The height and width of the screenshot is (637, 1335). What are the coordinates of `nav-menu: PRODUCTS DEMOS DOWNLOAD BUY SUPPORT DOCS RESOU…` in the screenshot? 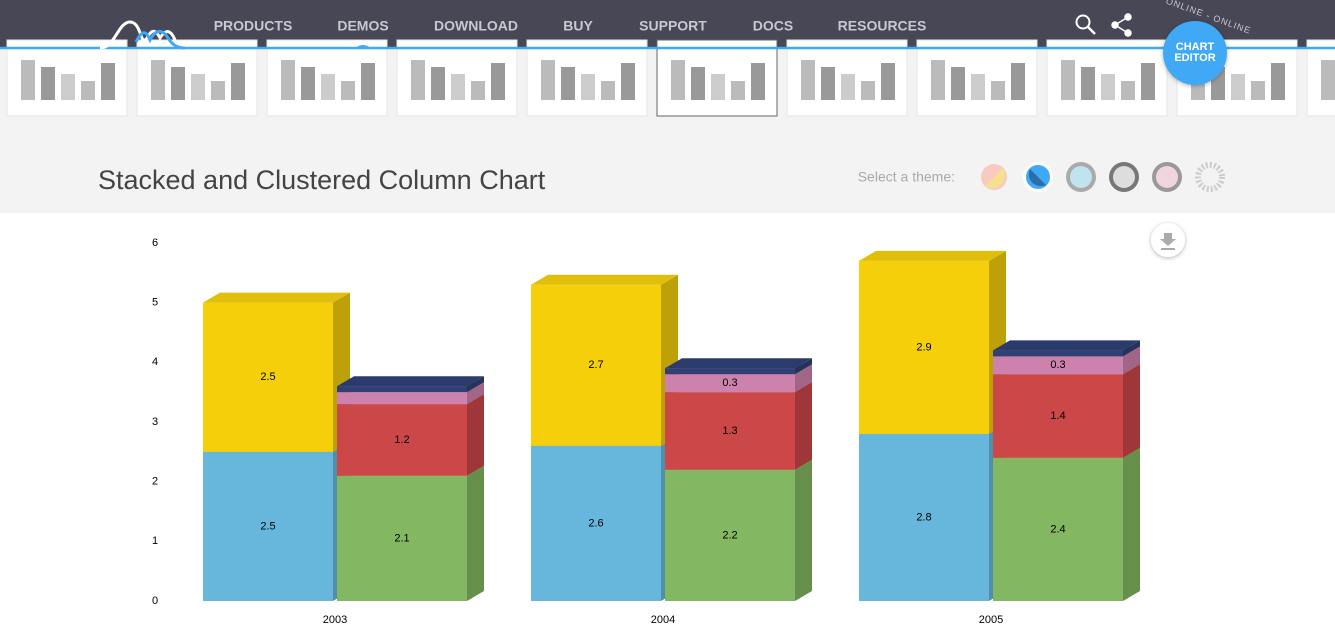 It's located at (570, 26).